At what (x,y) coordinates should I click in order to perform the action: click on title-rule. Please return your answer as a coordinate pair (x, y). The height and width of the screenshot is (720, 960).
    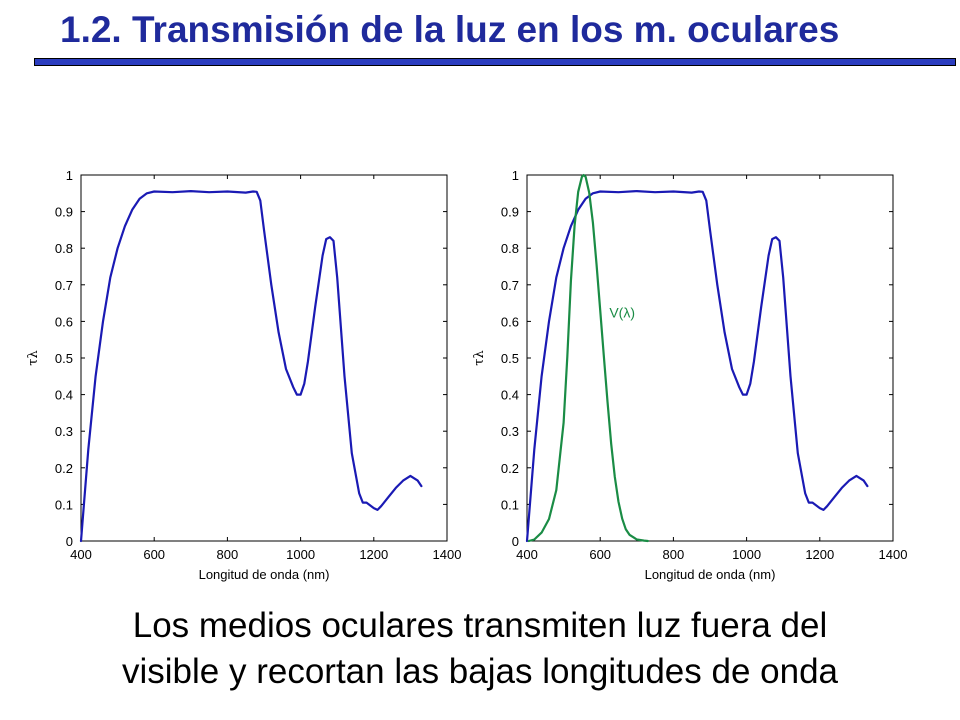
    Looking at the image, I should click on (495, 62).